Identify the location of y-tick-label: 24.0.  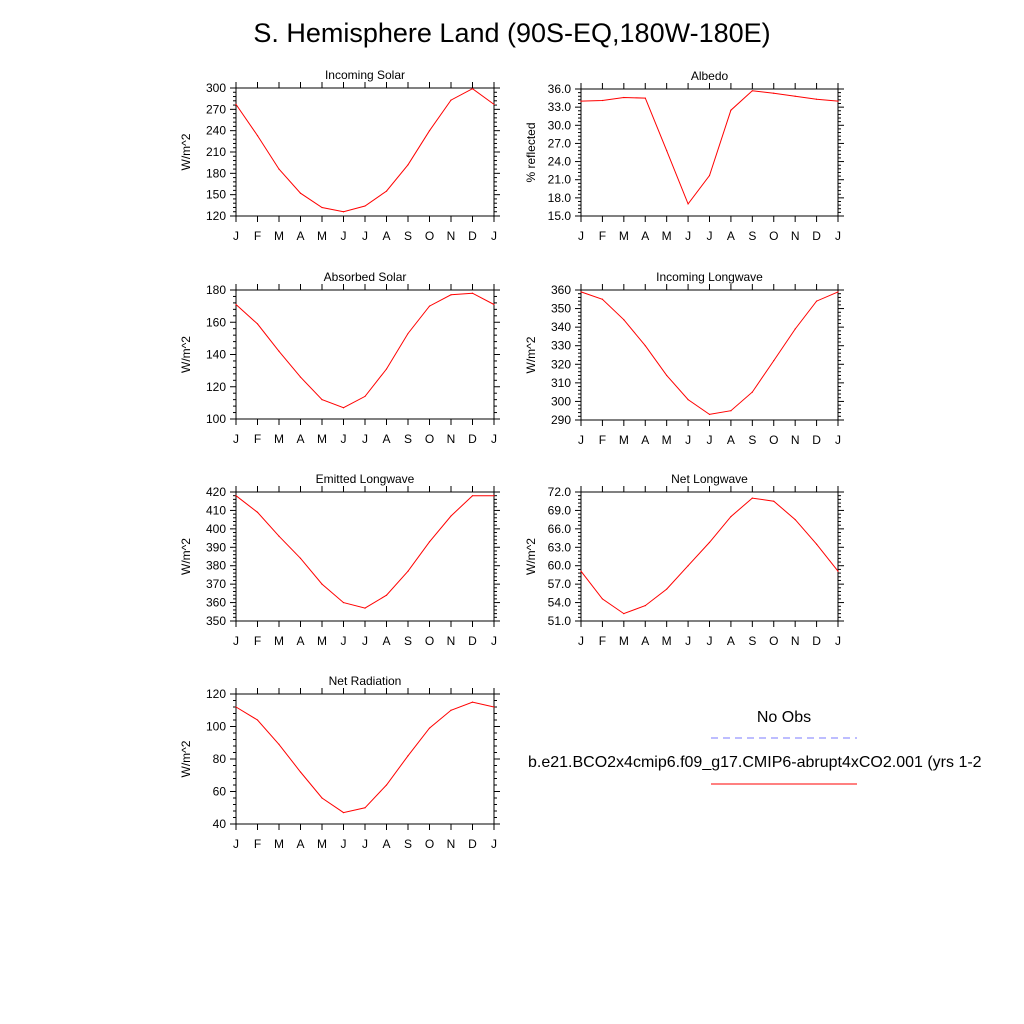
(560, 162).